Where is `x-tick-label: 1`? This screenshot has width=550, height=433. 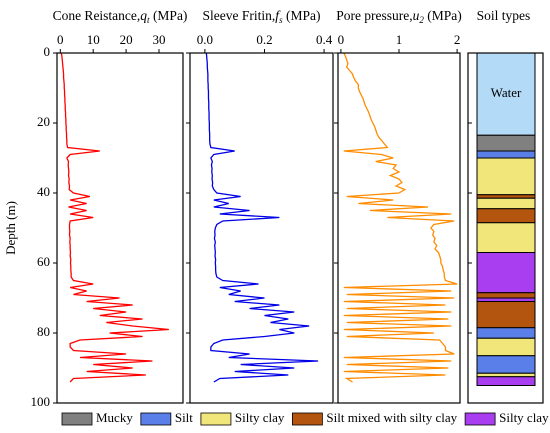 x-tick-label: 1 is located at coordinates (399, 39).